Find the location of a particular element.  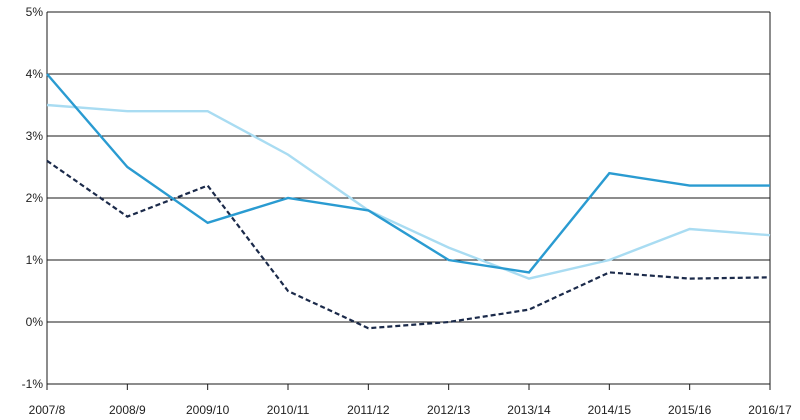

x-tick-label-2: 2009/10 is located at coordinates (208, 410).